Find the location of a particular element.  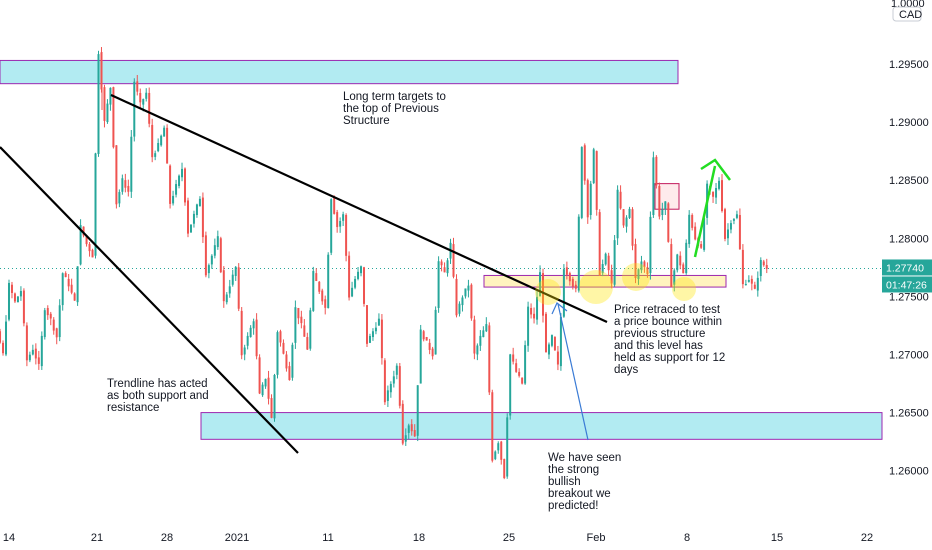

breakout-note-line: bullish is located at coordinates (564, 482).